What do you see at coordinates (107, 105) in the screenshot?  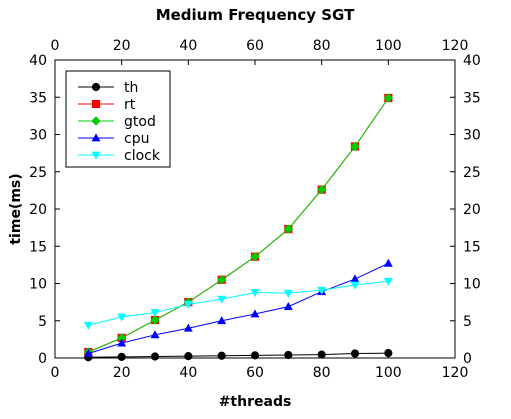 I see `legend-entry-rt: rt` at bounding box center [107, 105].